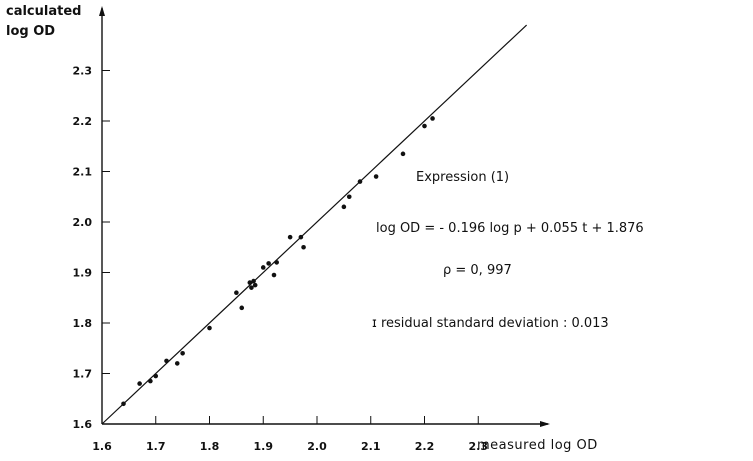 This screenshot has height=461, width=753. What do you see at coordinates (156, 446) in the screenshot?
I see `x-tick-label: 1.7` at bounding box center [156, 446].